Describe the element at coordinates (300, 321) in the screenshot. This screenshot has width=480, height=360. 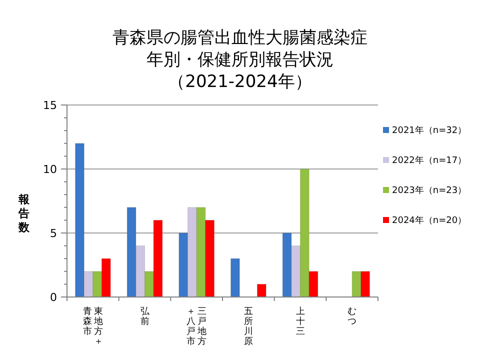
I see `x-tick-label: 上十三` at that location.